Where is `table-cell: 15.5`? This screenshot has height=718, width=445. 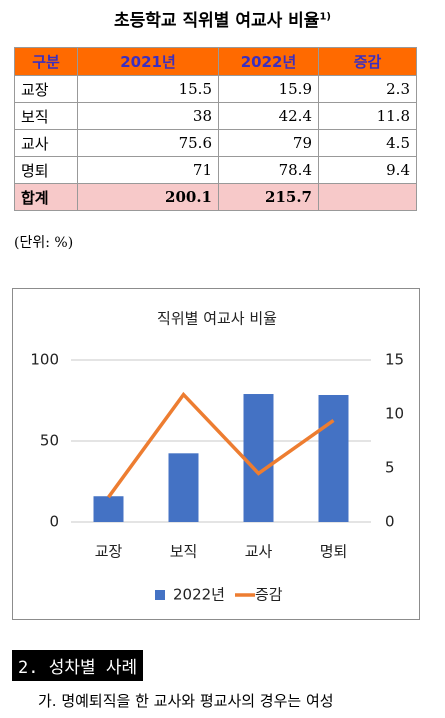 table-cell: 15.5 is located at coordinates (148, 89).